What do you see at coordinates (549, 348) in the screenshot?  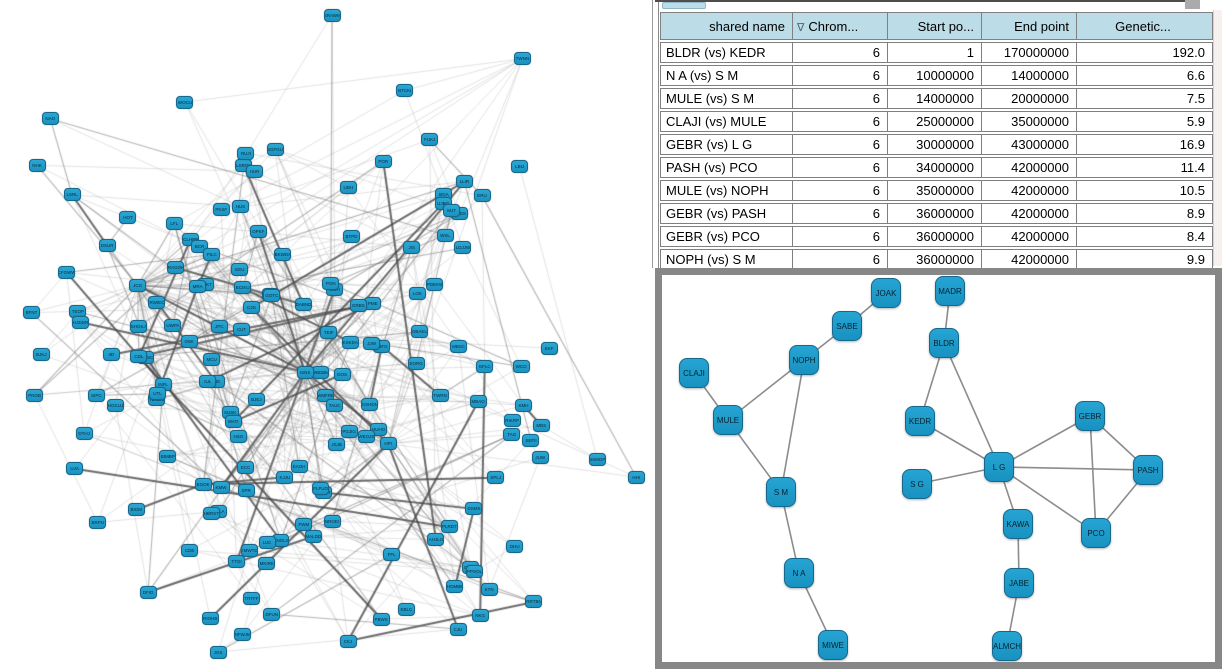 I see `network-node: EKF` at bounding box center [549, 348].